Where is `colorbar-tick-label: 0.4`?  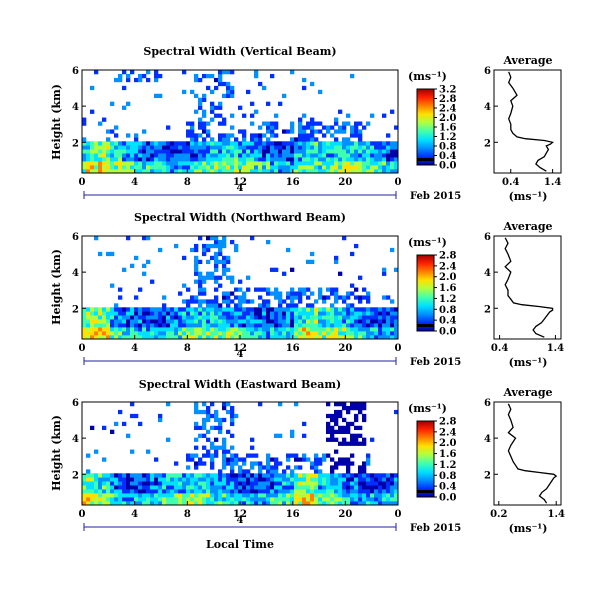 colorbar-tick-label: 0.4 is located at coordinates (447, 487).